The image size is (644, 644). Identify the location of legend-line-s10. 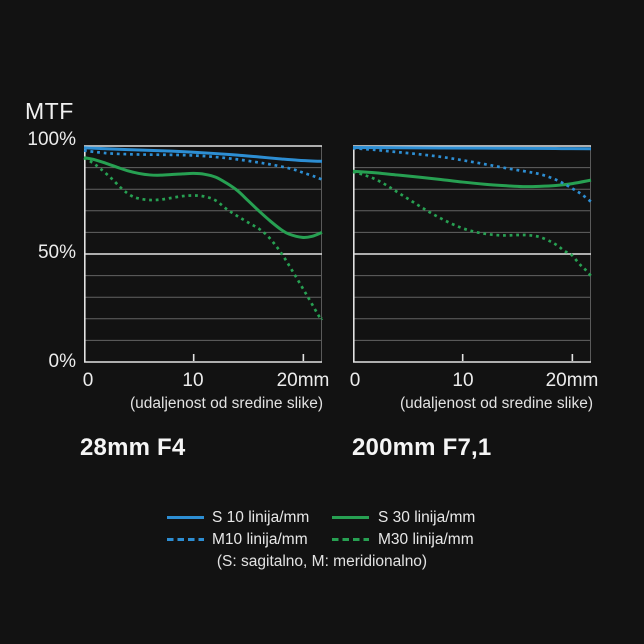
(185, 517).